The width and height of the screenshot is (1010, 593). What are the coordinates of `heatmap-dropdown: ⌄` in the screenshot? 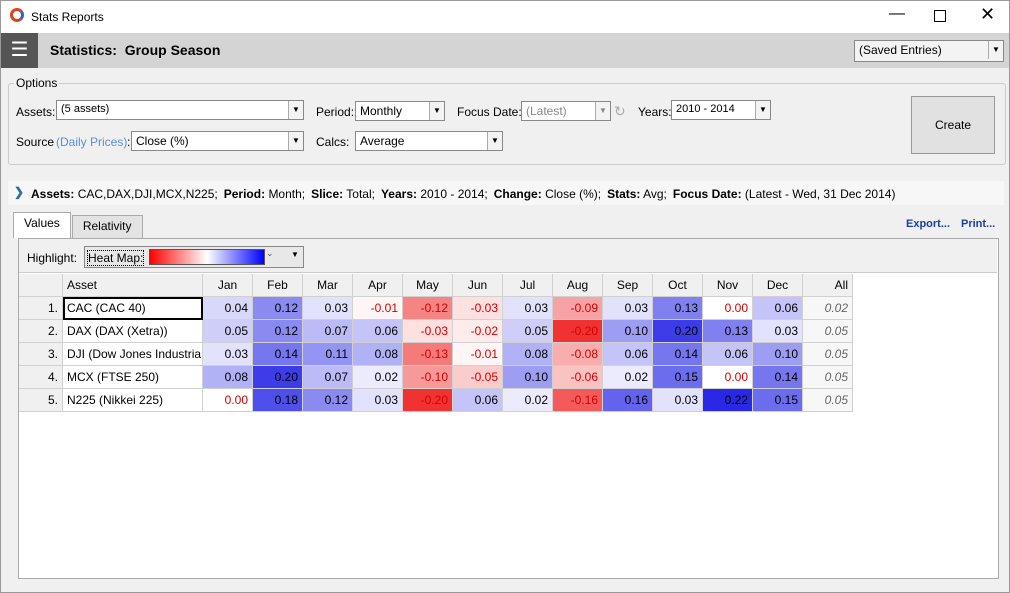 It's located at (270, 253).